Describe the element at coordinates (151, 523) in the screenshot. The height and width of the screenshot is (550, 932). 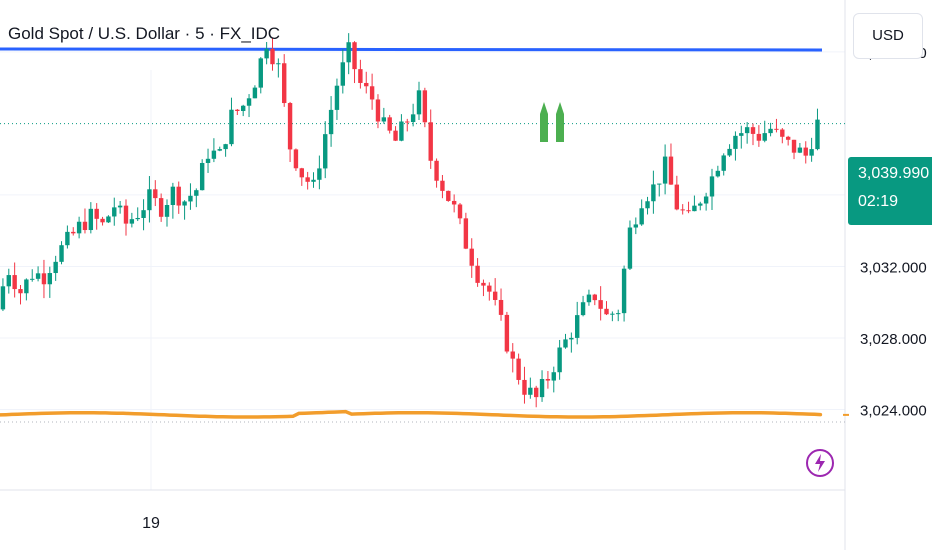
I see `x-tick-label: 19` at that location.